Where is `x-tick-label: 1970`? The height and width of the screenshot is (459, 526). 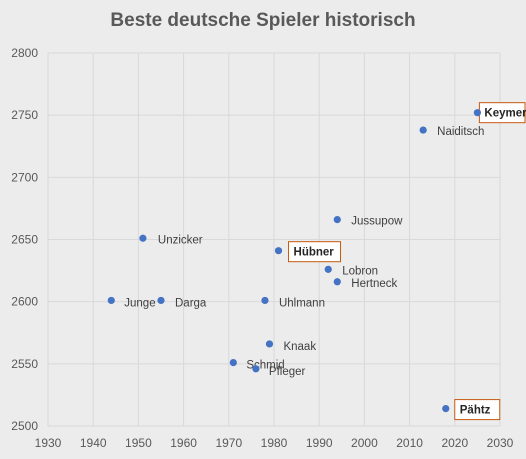 x-tick-label: 1970 is located at coordinates (228, 443).